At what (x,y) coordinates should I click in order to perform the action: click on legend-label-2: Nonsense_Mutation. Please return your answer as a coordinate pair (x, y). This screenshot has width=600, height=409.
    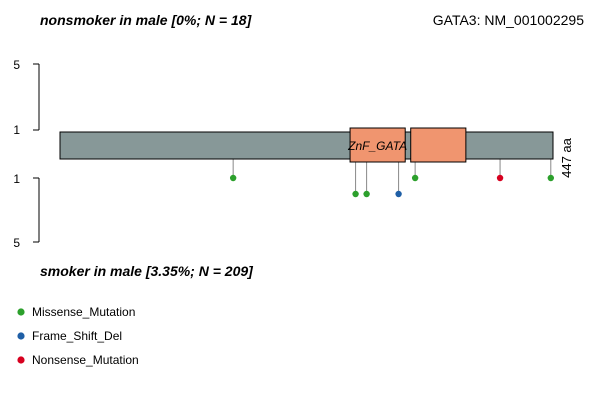
    Looking at the image, I should click on (85, 360).